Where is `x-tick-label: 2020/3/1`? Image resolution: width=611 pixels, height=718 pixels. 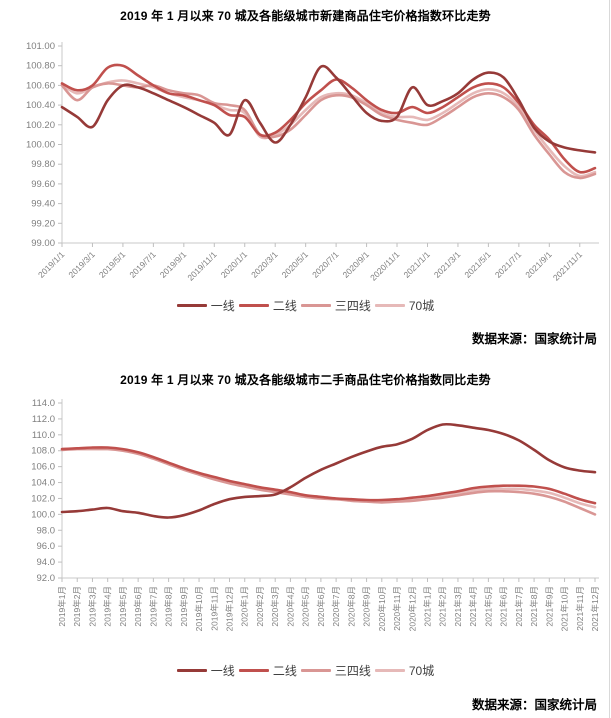
x-tick-label: 2020/3/1 is located at coordinates (264, 264).